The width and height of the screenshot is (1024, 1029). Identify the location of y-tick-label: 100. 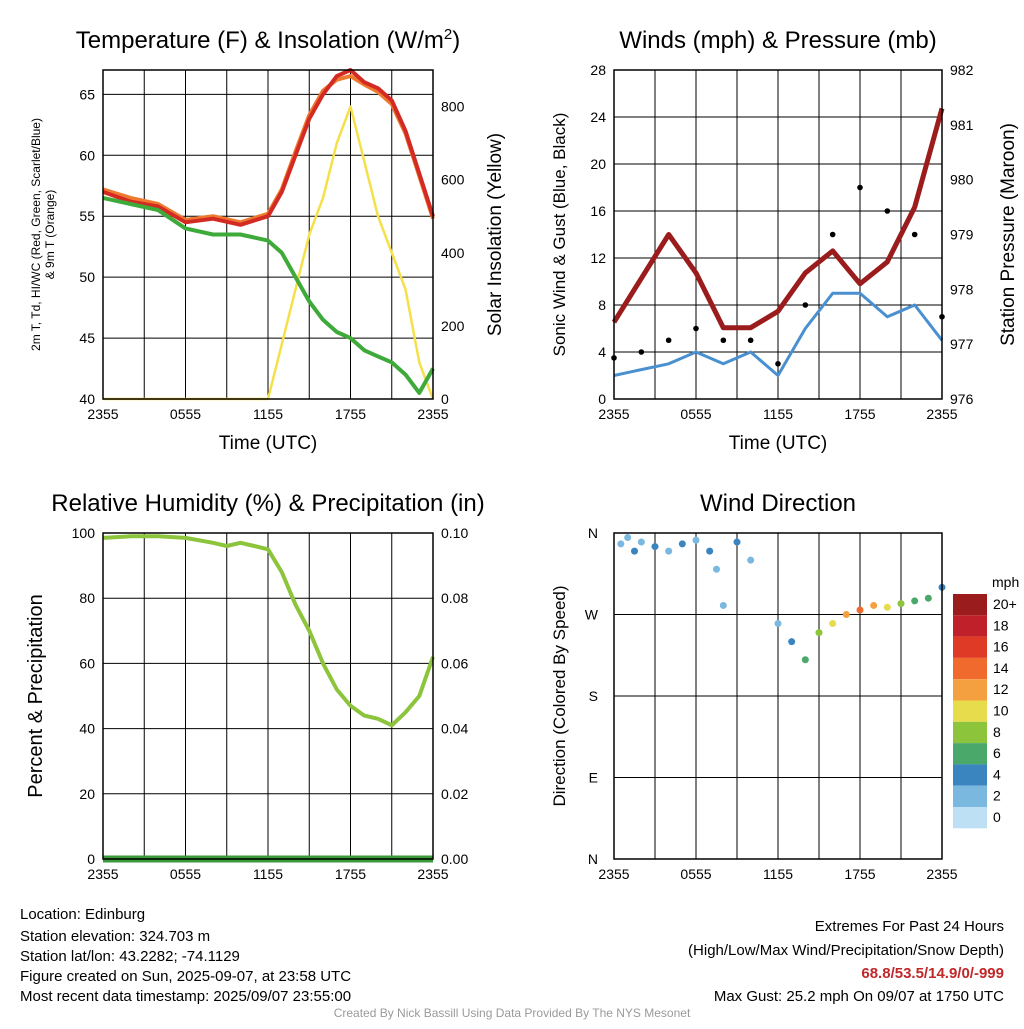
(84, 533).